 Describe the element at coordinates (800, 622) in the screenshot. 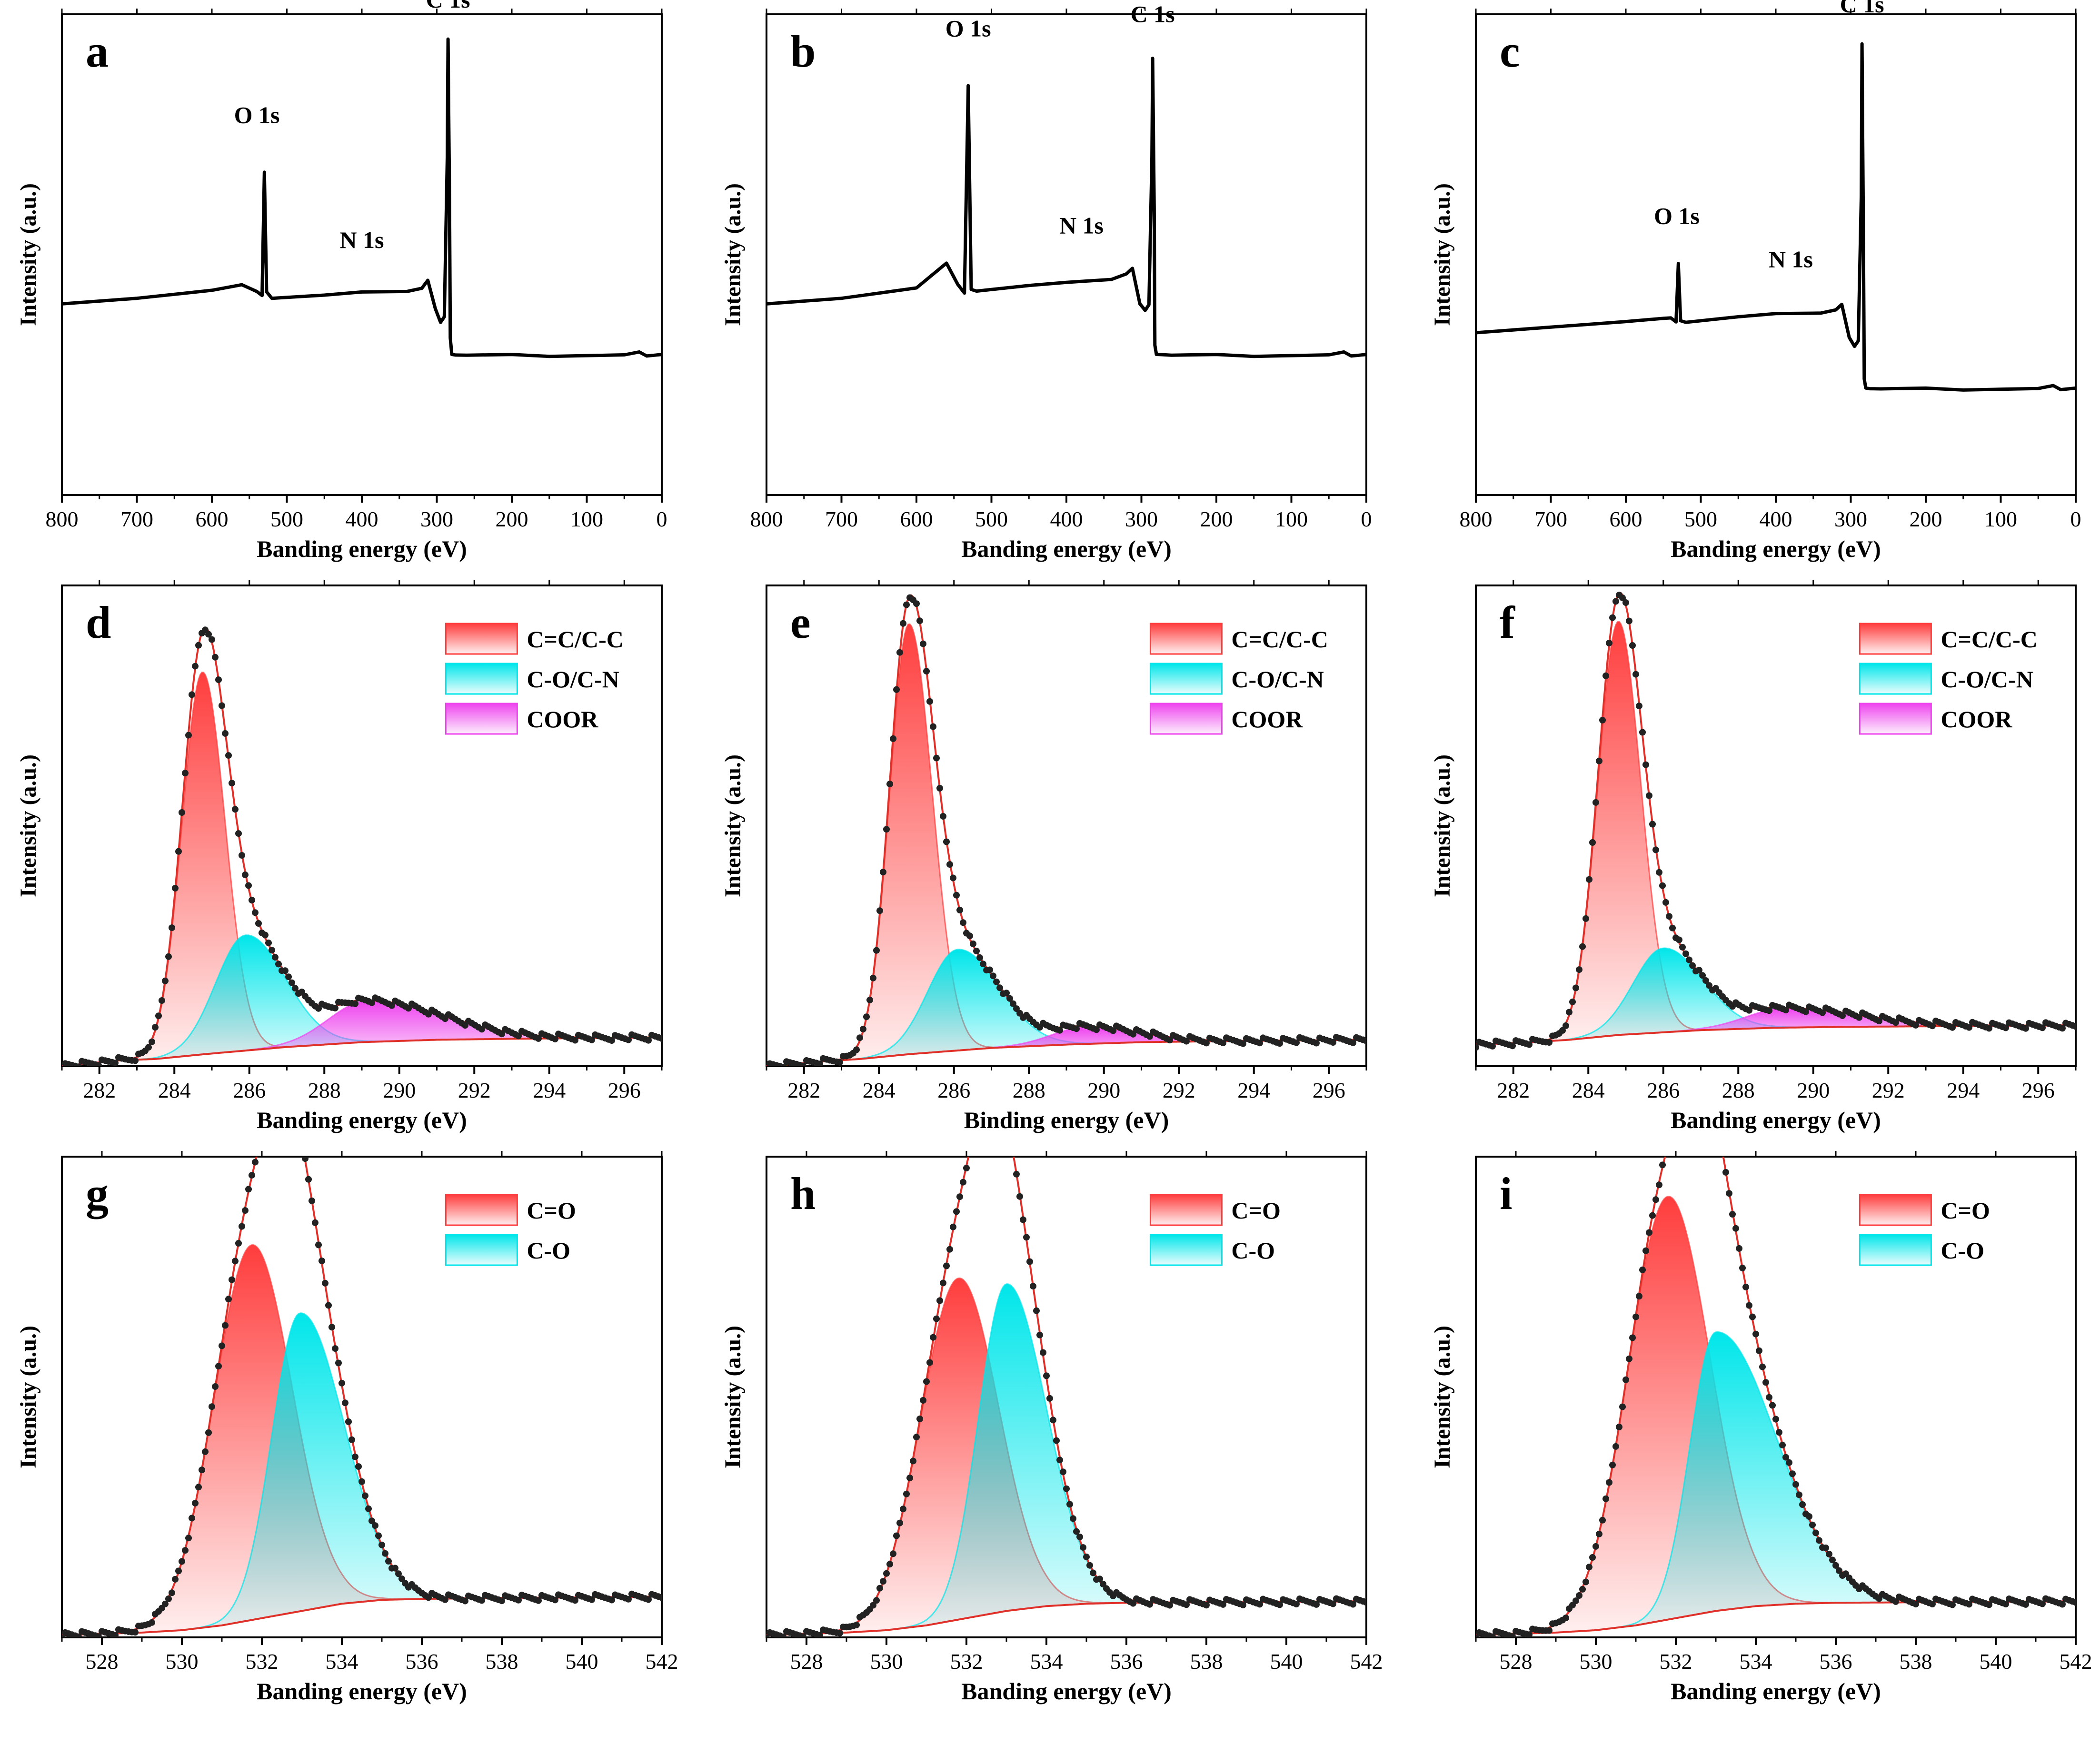

I see `panel-letter-e: e` at that location.